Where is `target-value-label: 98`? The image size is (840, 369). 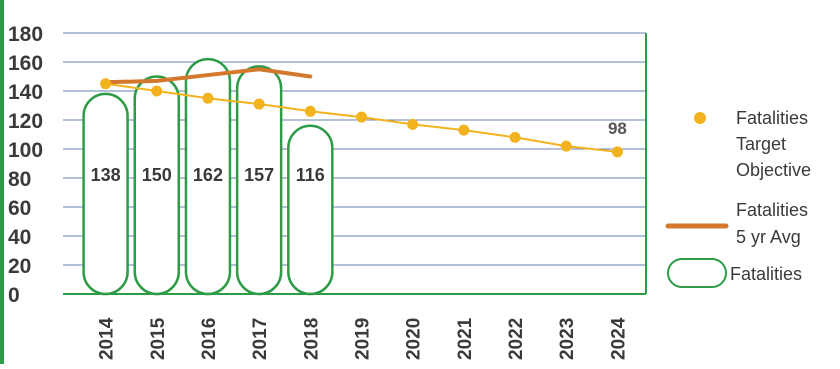 target-value-label: 98 is located at coordinates (617, 128).